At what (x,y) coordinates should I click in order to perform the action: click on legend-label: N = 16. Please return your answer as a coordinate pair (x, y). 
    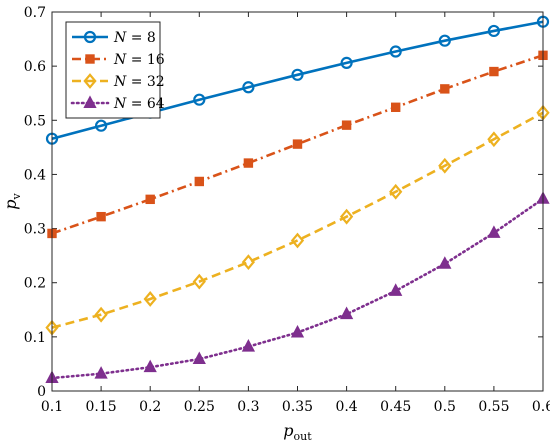
    Looking at the image, I should click on (139, 60).